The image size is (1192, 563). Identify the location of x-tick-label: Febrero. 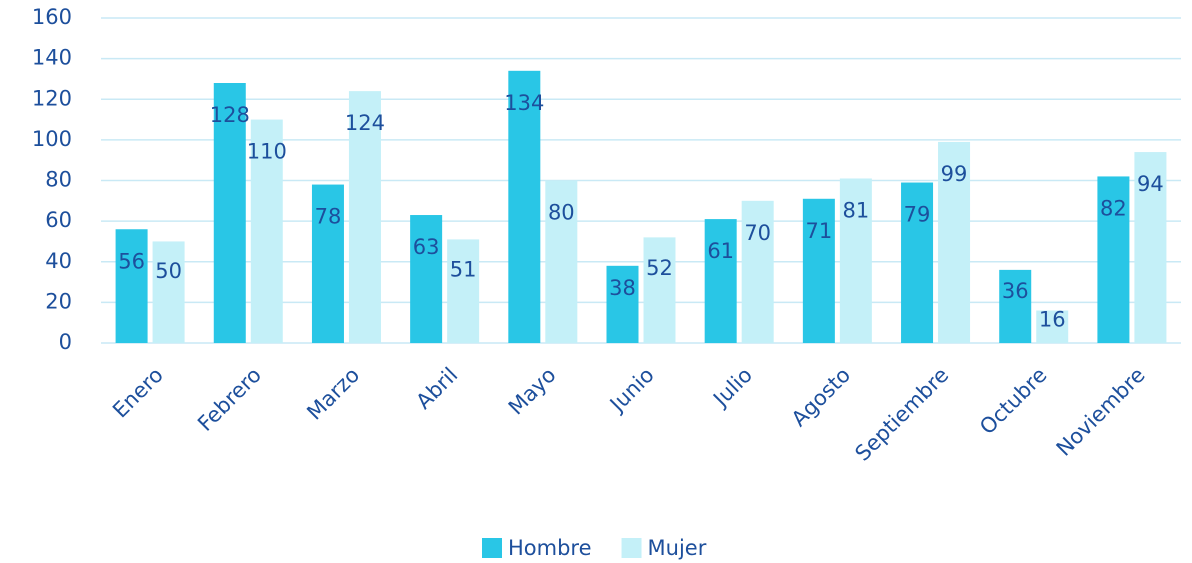
(229, 399).